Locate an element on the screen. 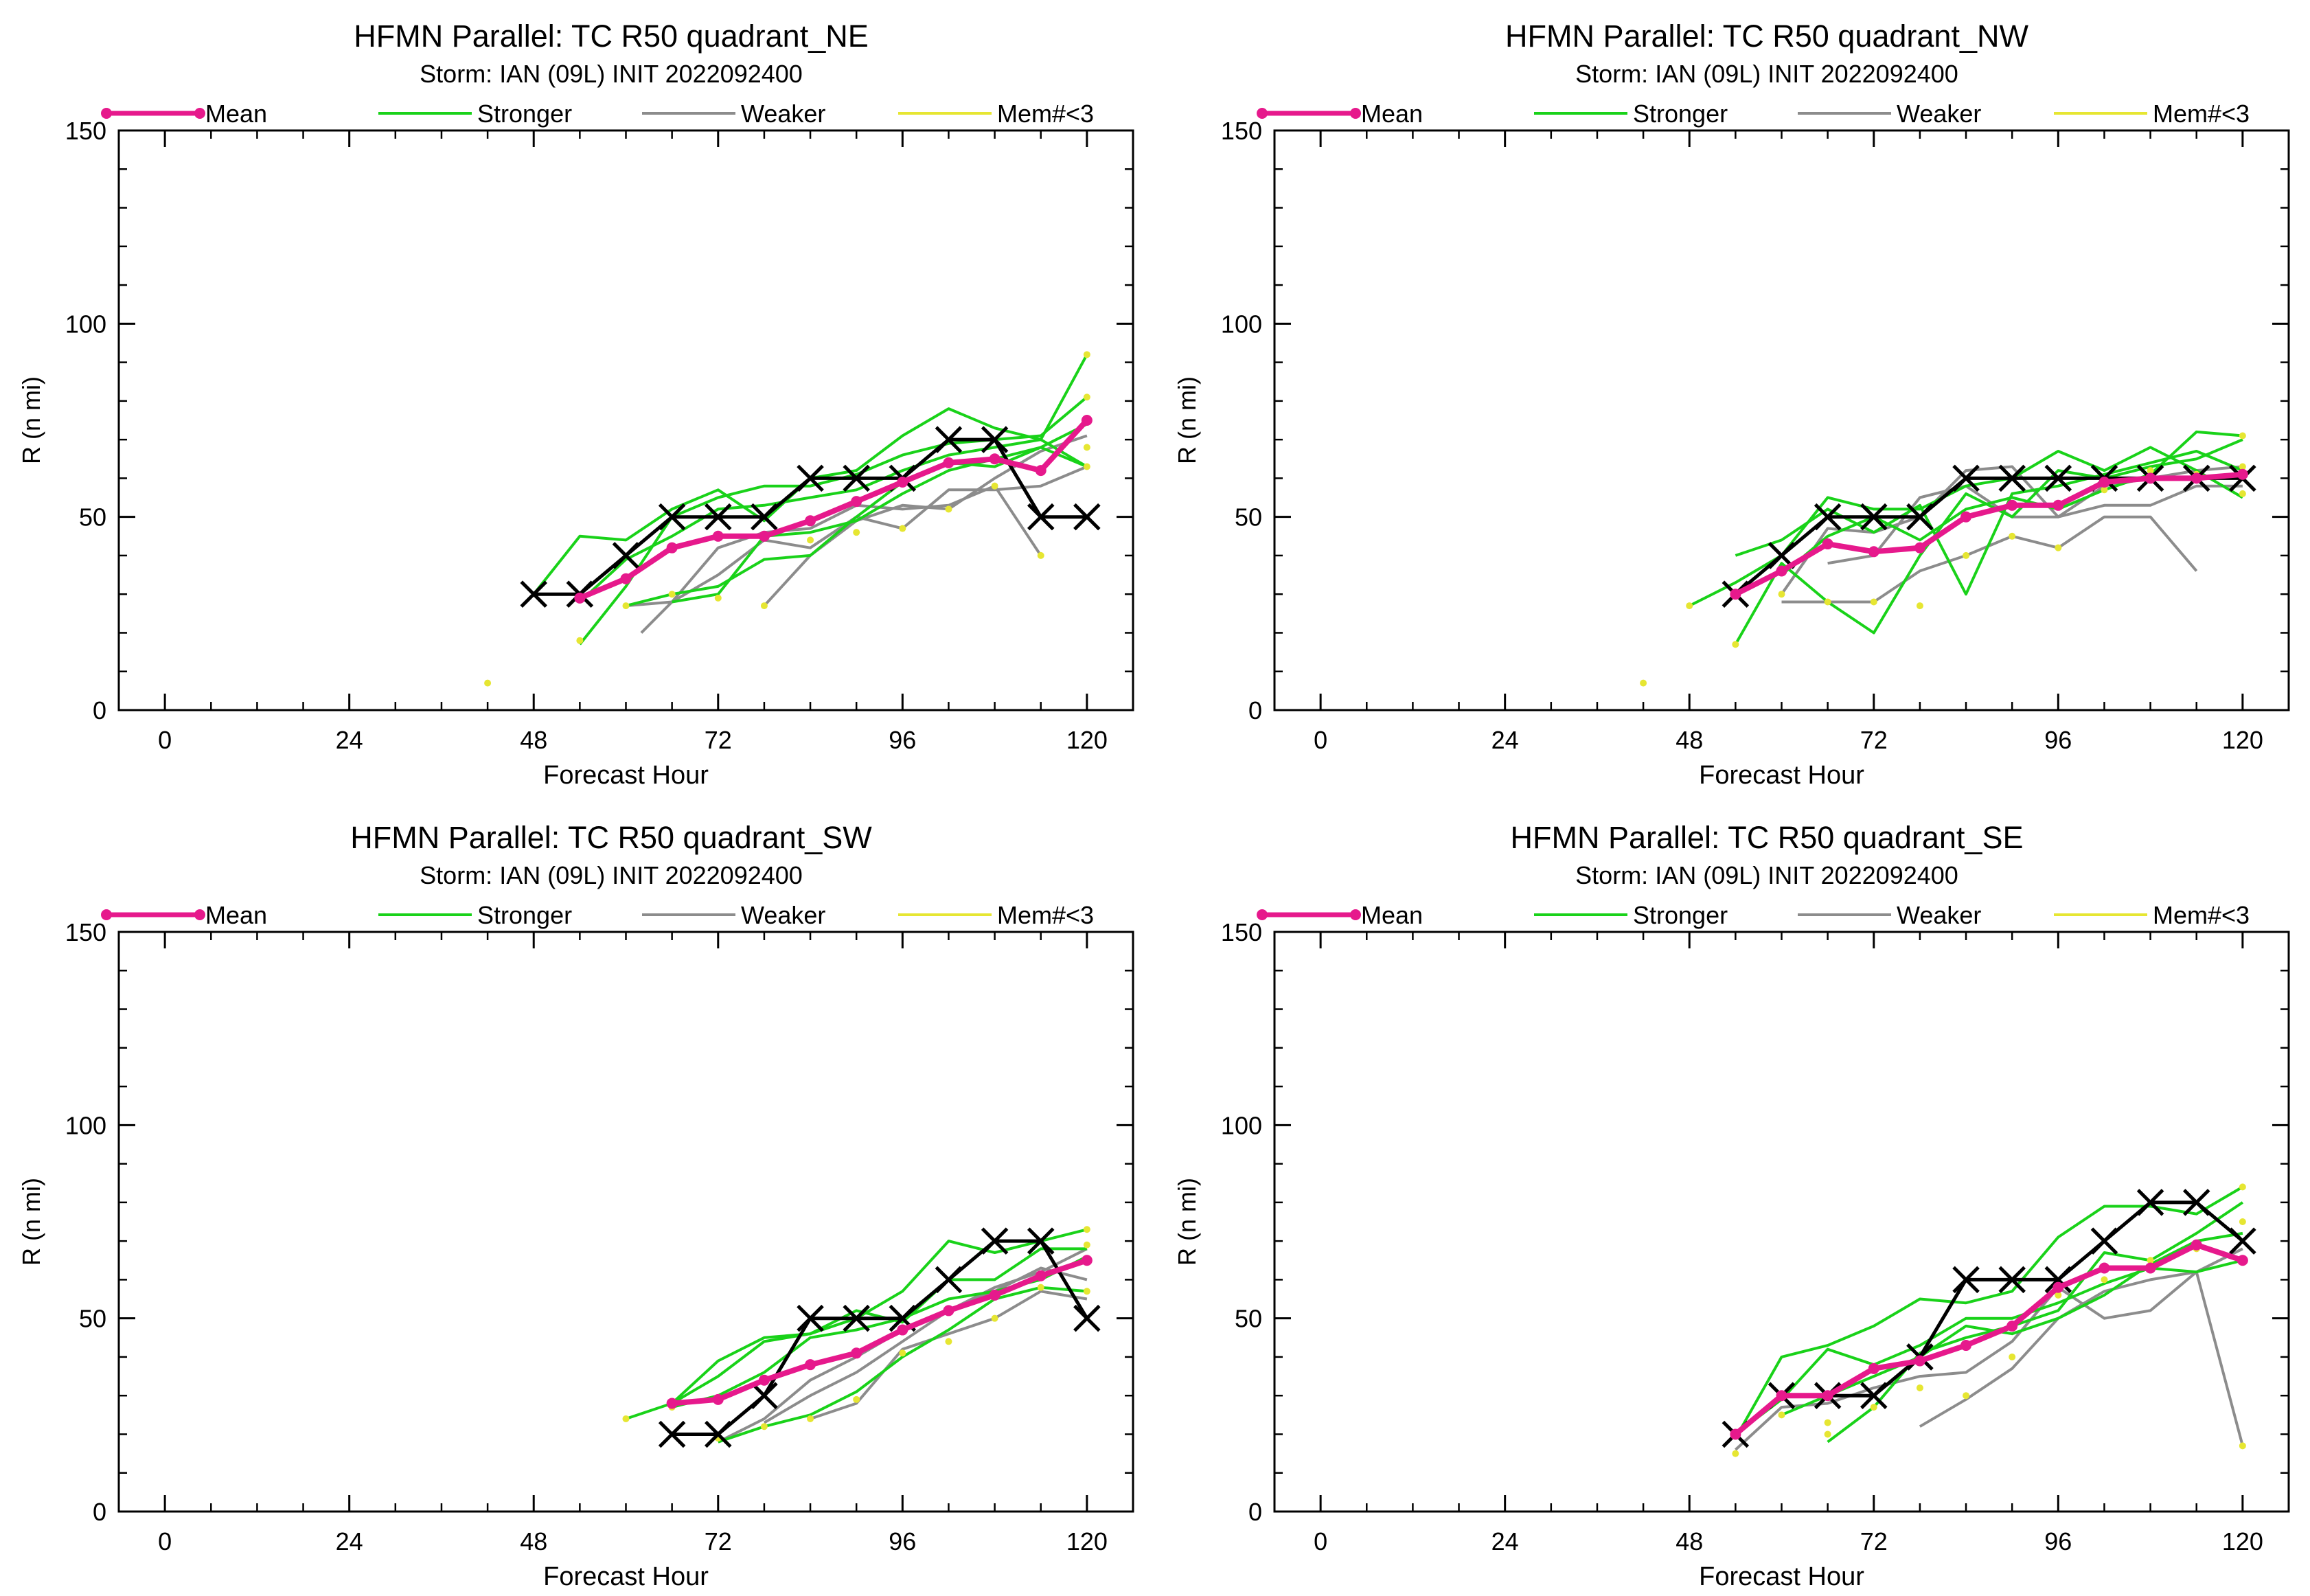 This screenshot has height=1596, width=2310. y-tick-label: 100 is located at coordinates (1241, 324).